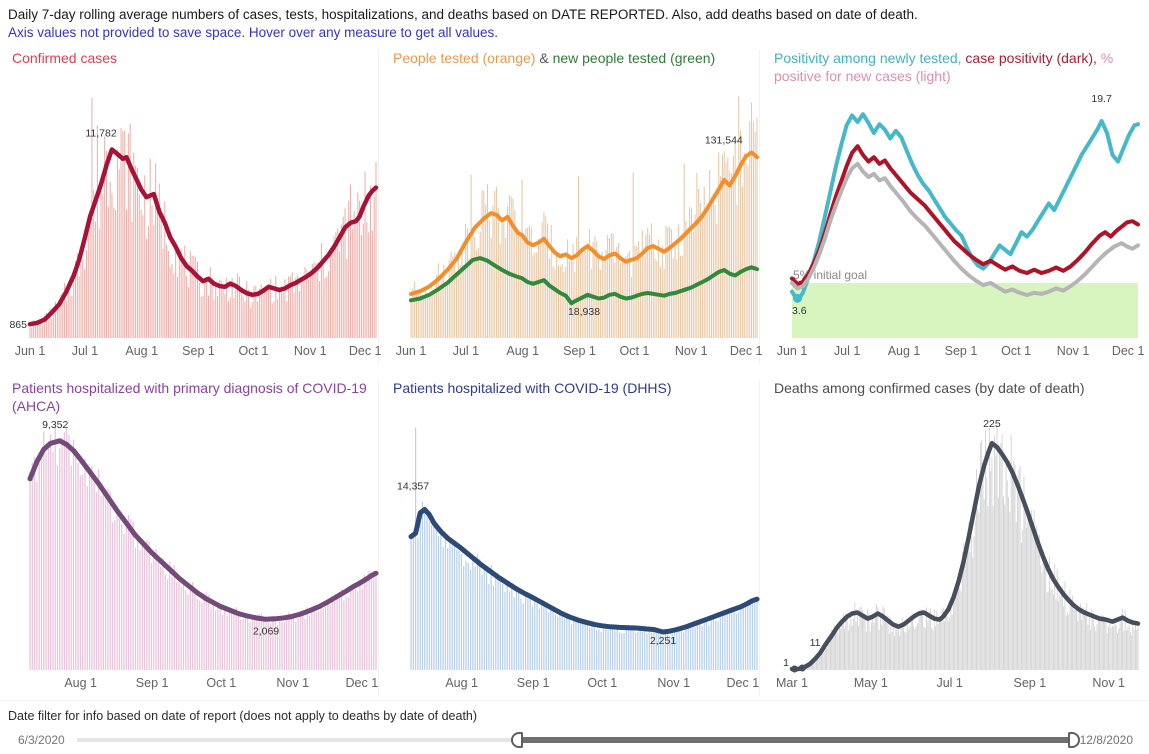  I want to click on svg-text: 865, so click(18, 326).